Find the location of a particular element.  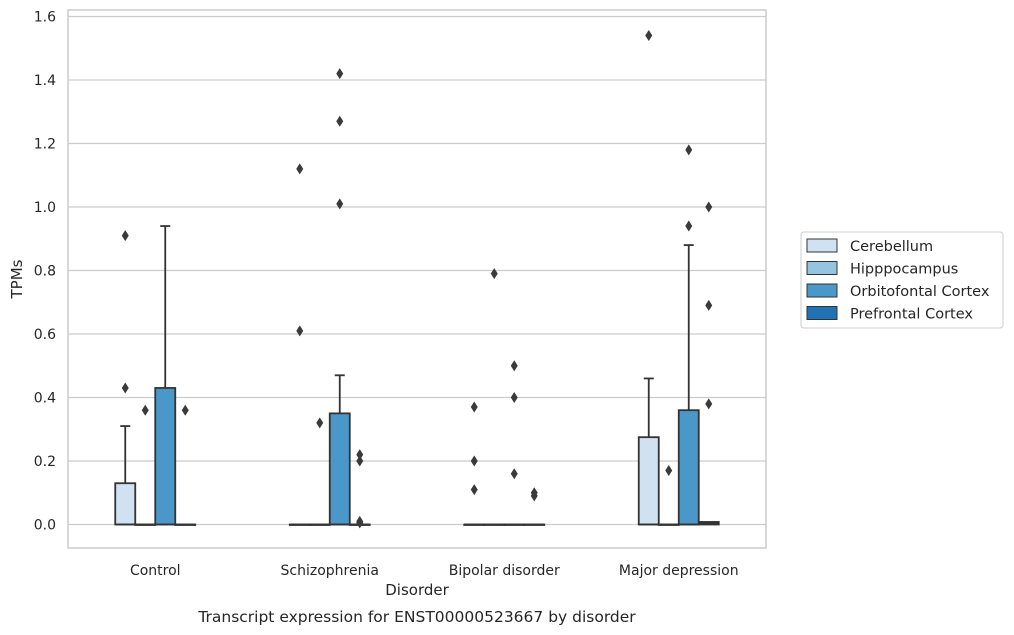

legend-label: Prefrontal Cortex is located at coordinates (911, 315).